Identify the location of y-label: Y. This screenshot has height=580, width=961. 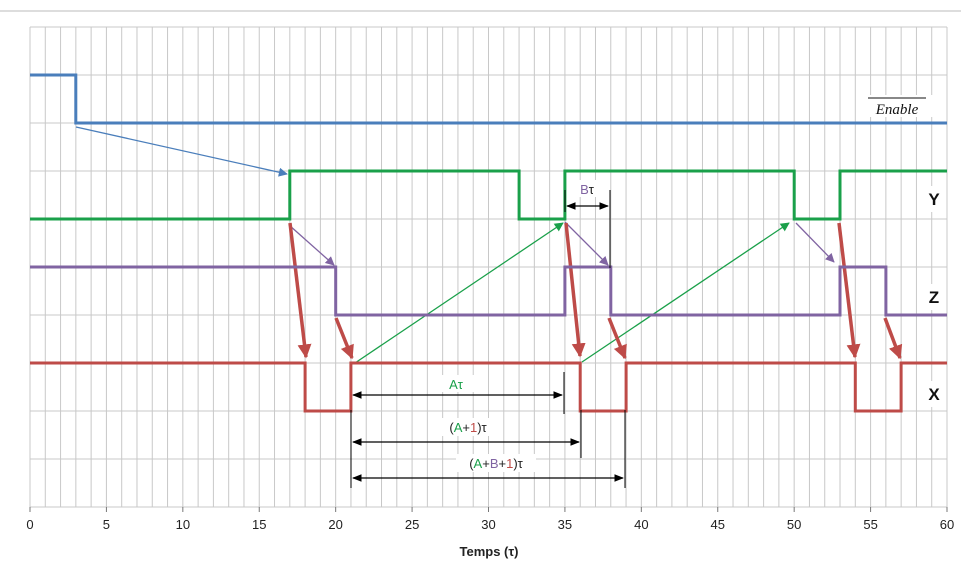
(934, 199).